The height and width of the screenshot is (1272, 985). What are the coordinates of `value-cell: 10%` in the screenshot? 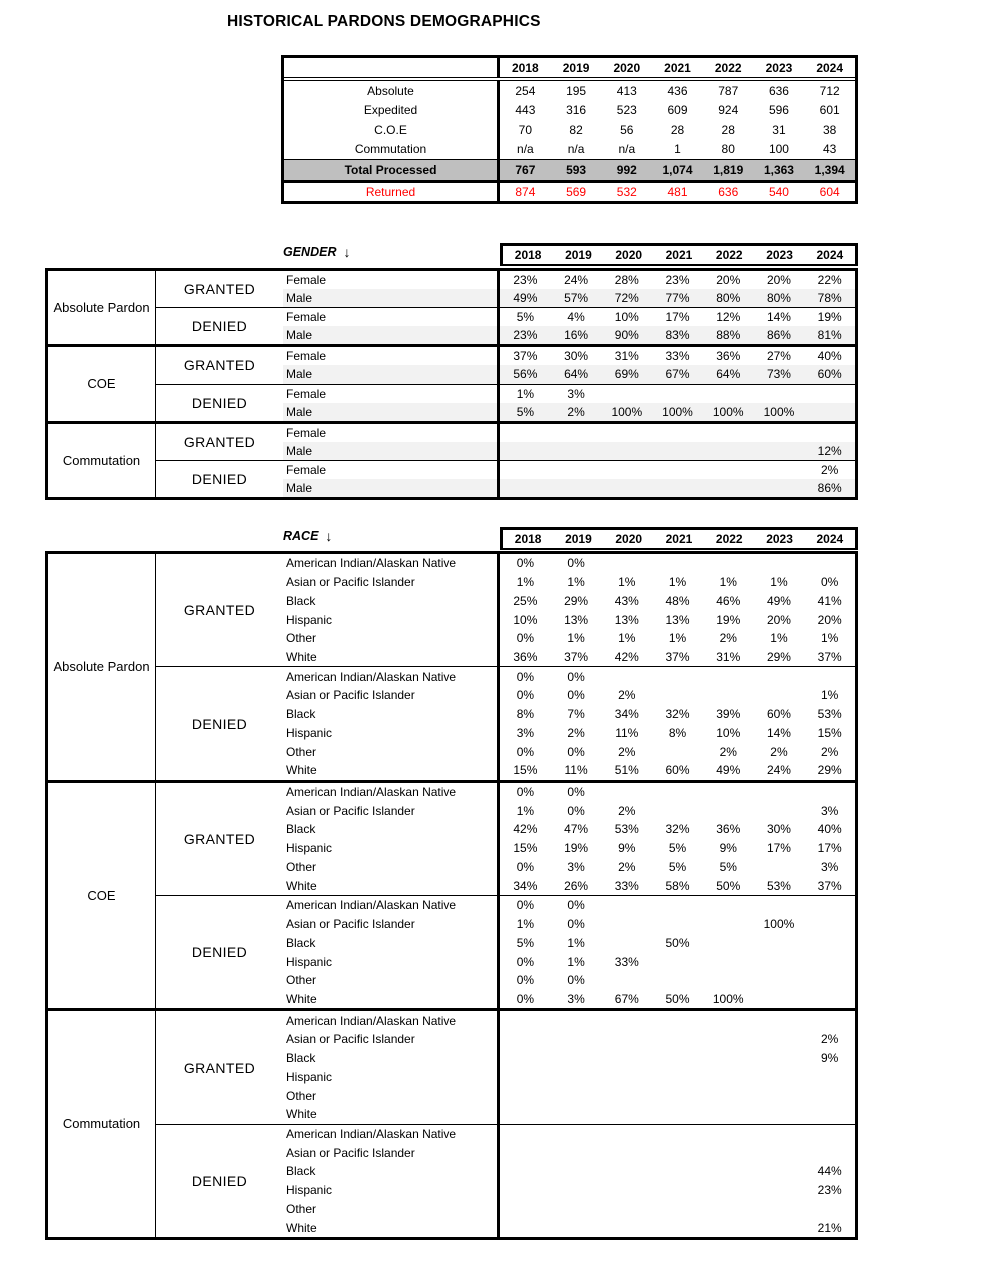 It's located at (626, 317).